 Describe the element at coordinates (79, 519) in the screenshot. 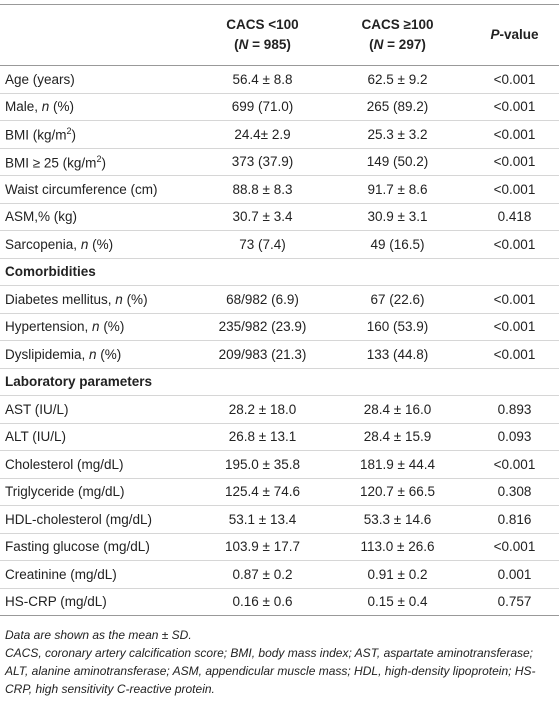

I see `text: HDL-cholesterol (mg/dL)` at that location.